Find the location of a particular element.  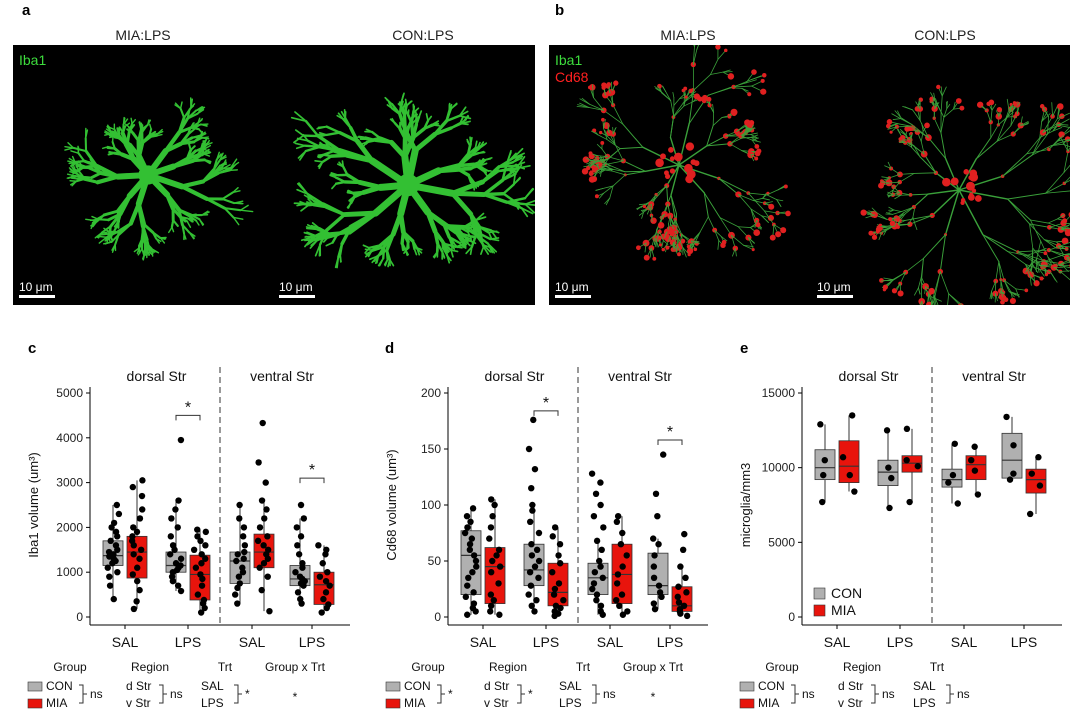

stats-header: Group is located at coordinates (782, 667).